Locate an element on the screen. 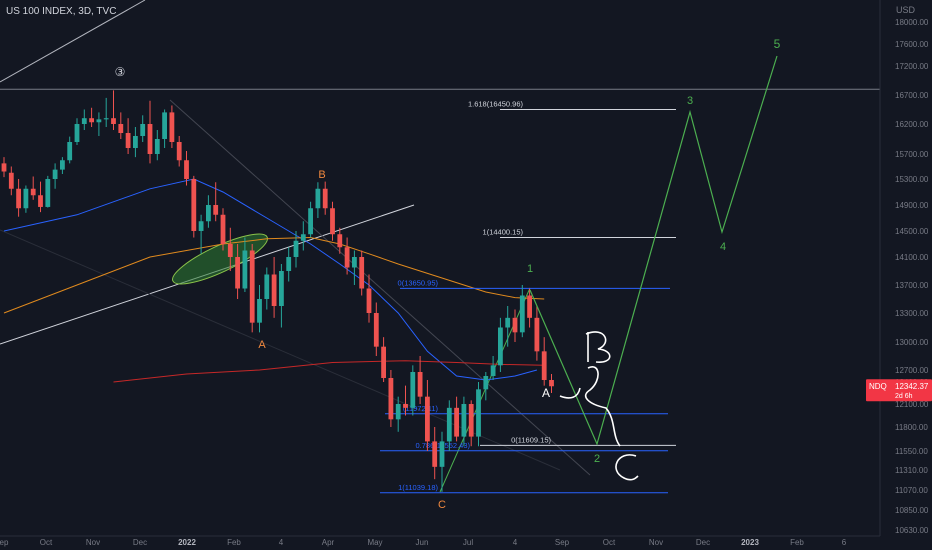 The width and height of the screenshot is (932, 550). x-tick-label: ep is located at coordinates (4, 542).